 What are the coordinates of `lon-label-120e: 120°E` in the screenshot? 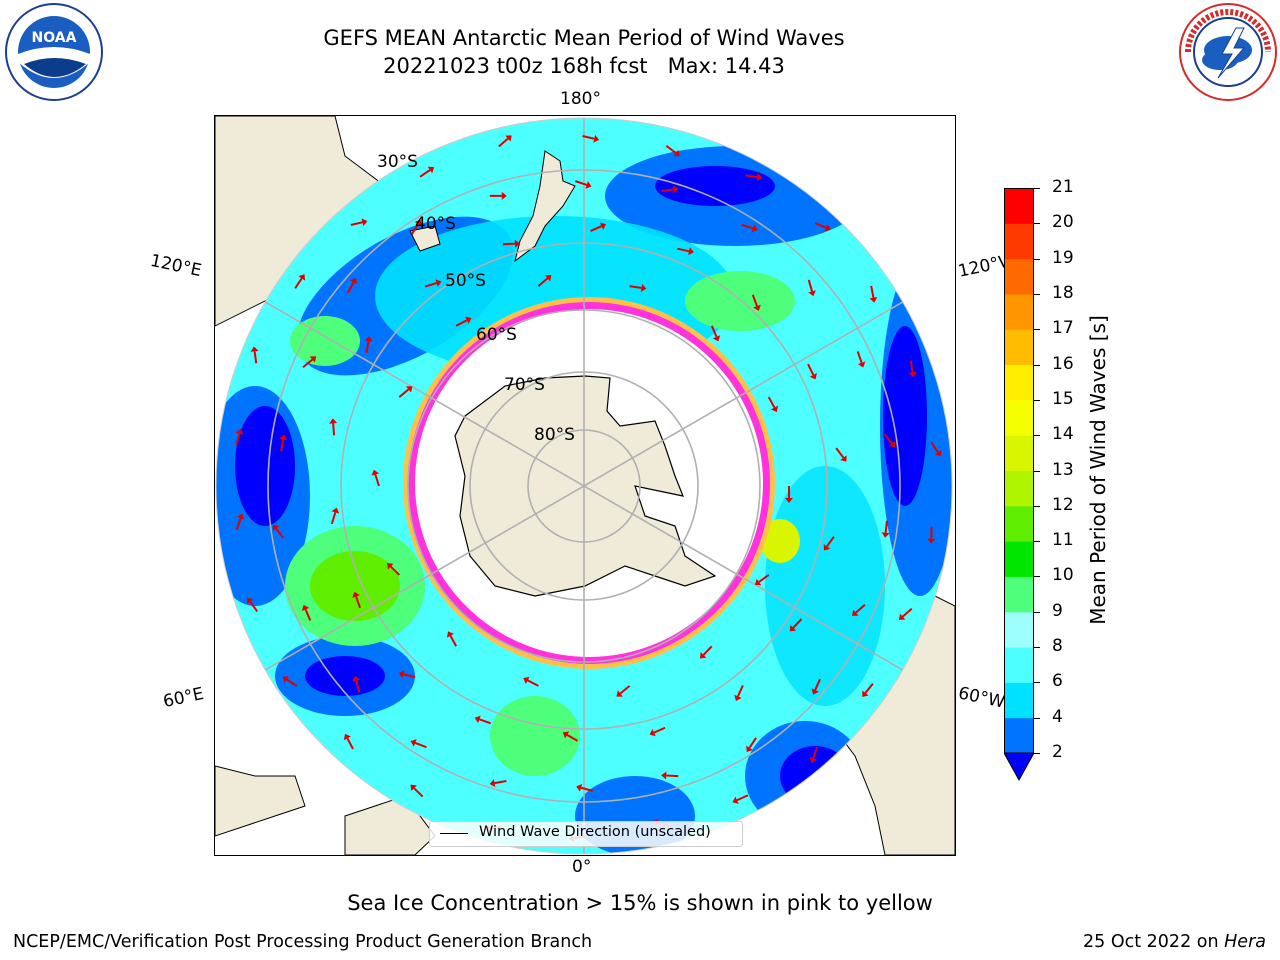 It's located at (176, 266).